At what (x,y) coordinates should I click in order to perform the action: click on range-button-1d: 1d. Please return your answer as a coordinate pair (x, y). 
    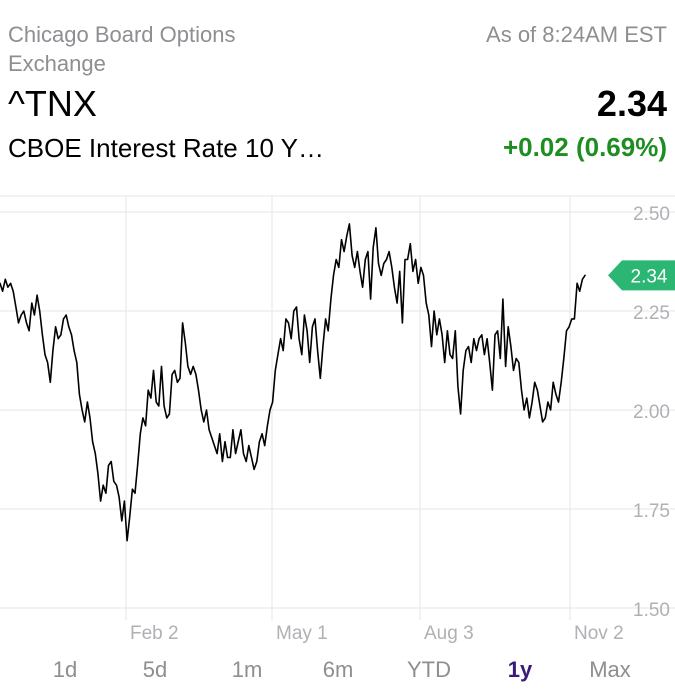
    Looking at the image, I should click on (65, 669).